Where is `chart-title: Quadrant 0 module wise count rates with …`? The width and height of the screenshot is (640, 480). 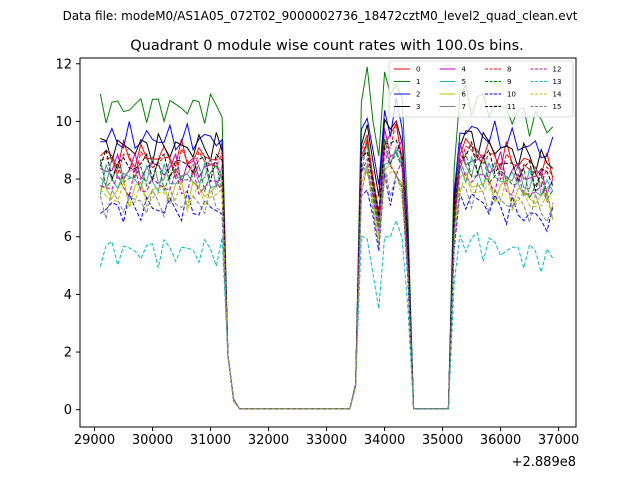 chart-title: Quadrant 0 module wise count rates with … is located at coordinates (327, 46).